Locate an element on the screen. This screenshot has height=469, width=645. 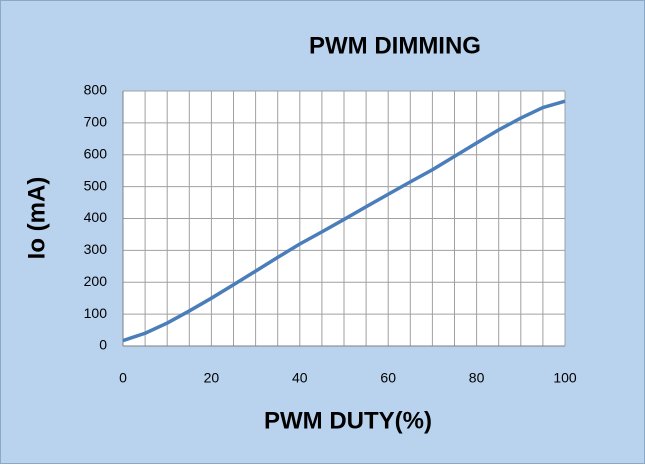
x-tick-label: 80 is located at coordinates (477, 378).